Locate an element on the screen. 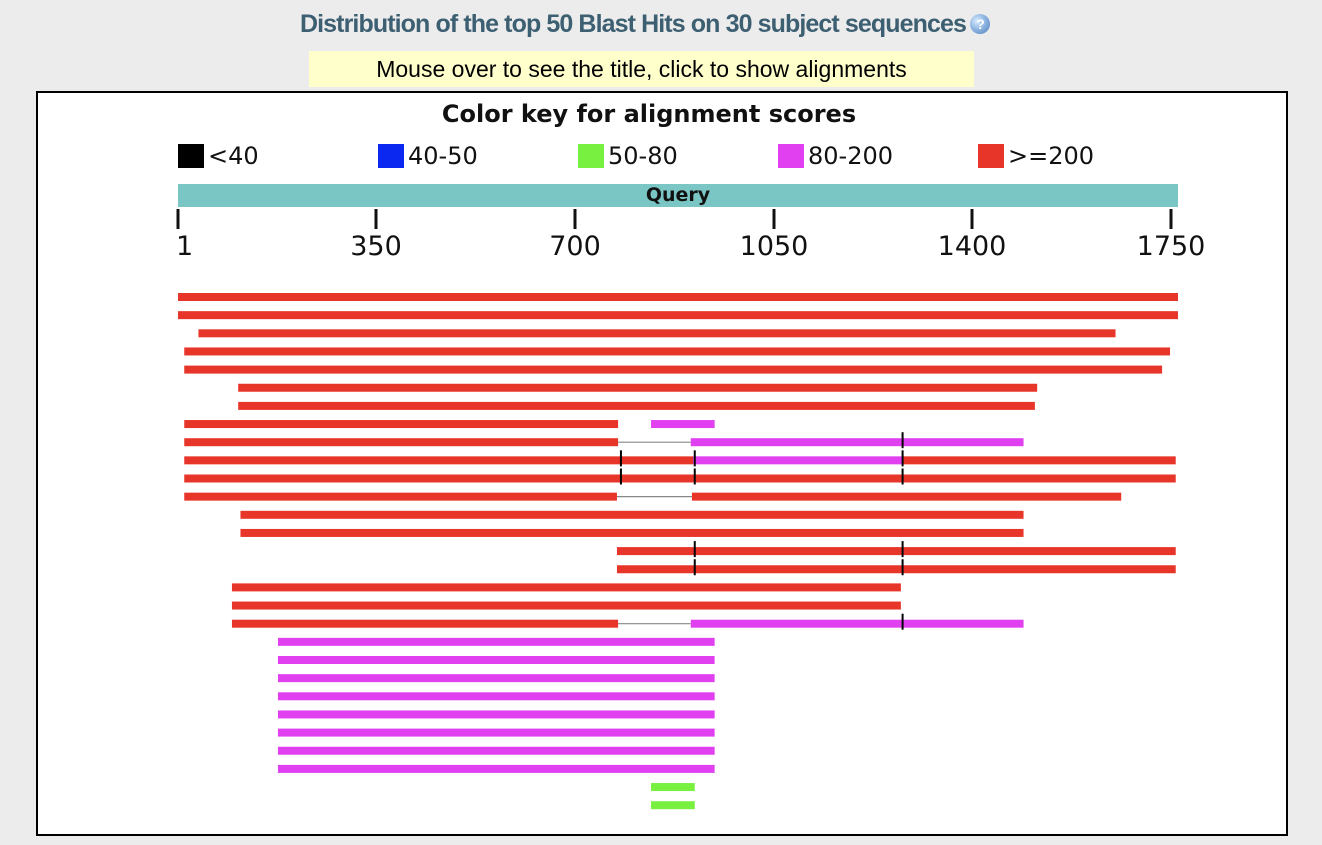 This screenshot has width=1322, height=845. color-key-legend: <40 40-50 50-80 80-200 >=200 is located at coordinates (636, 156).